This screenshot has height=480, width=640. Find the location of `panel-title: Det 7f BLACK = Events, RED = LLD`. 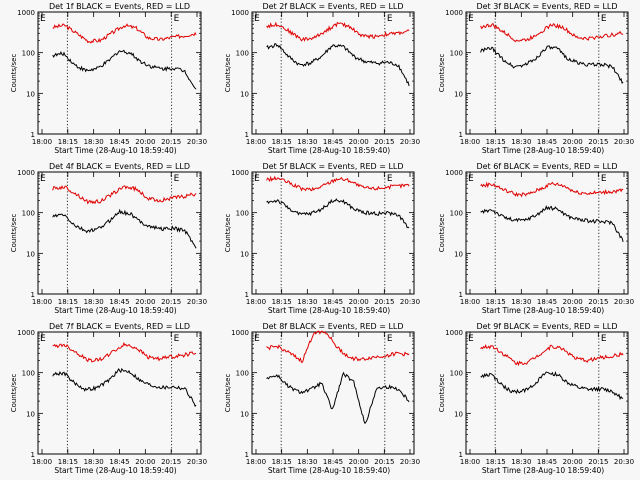

panel-title: Det 7f BLACK = Events, RED = LLD is located at coordinates (119, 326).